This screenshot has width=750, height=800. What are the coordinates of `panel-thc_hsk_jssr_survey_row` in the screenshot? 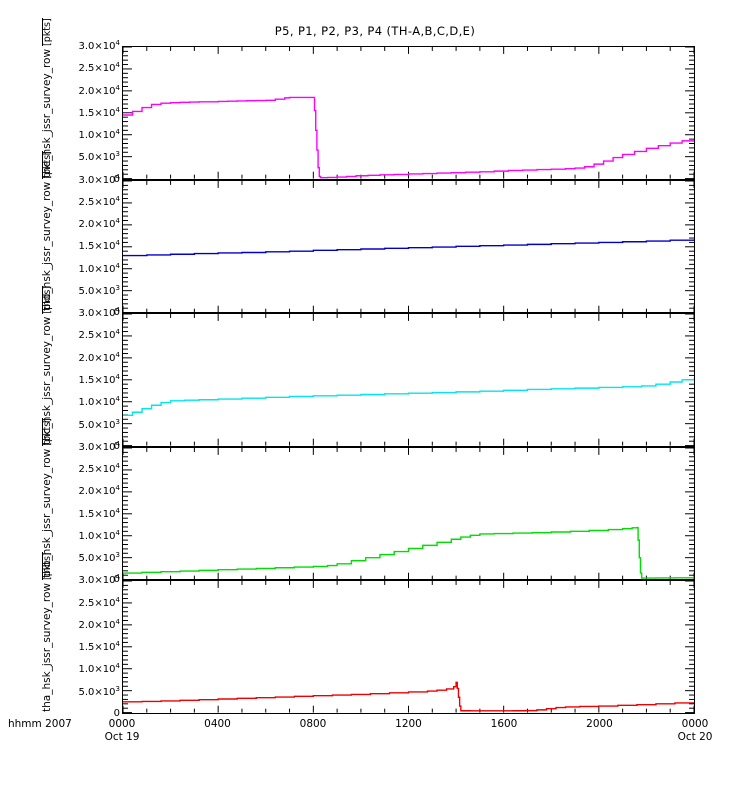 It's located at (408, 380).